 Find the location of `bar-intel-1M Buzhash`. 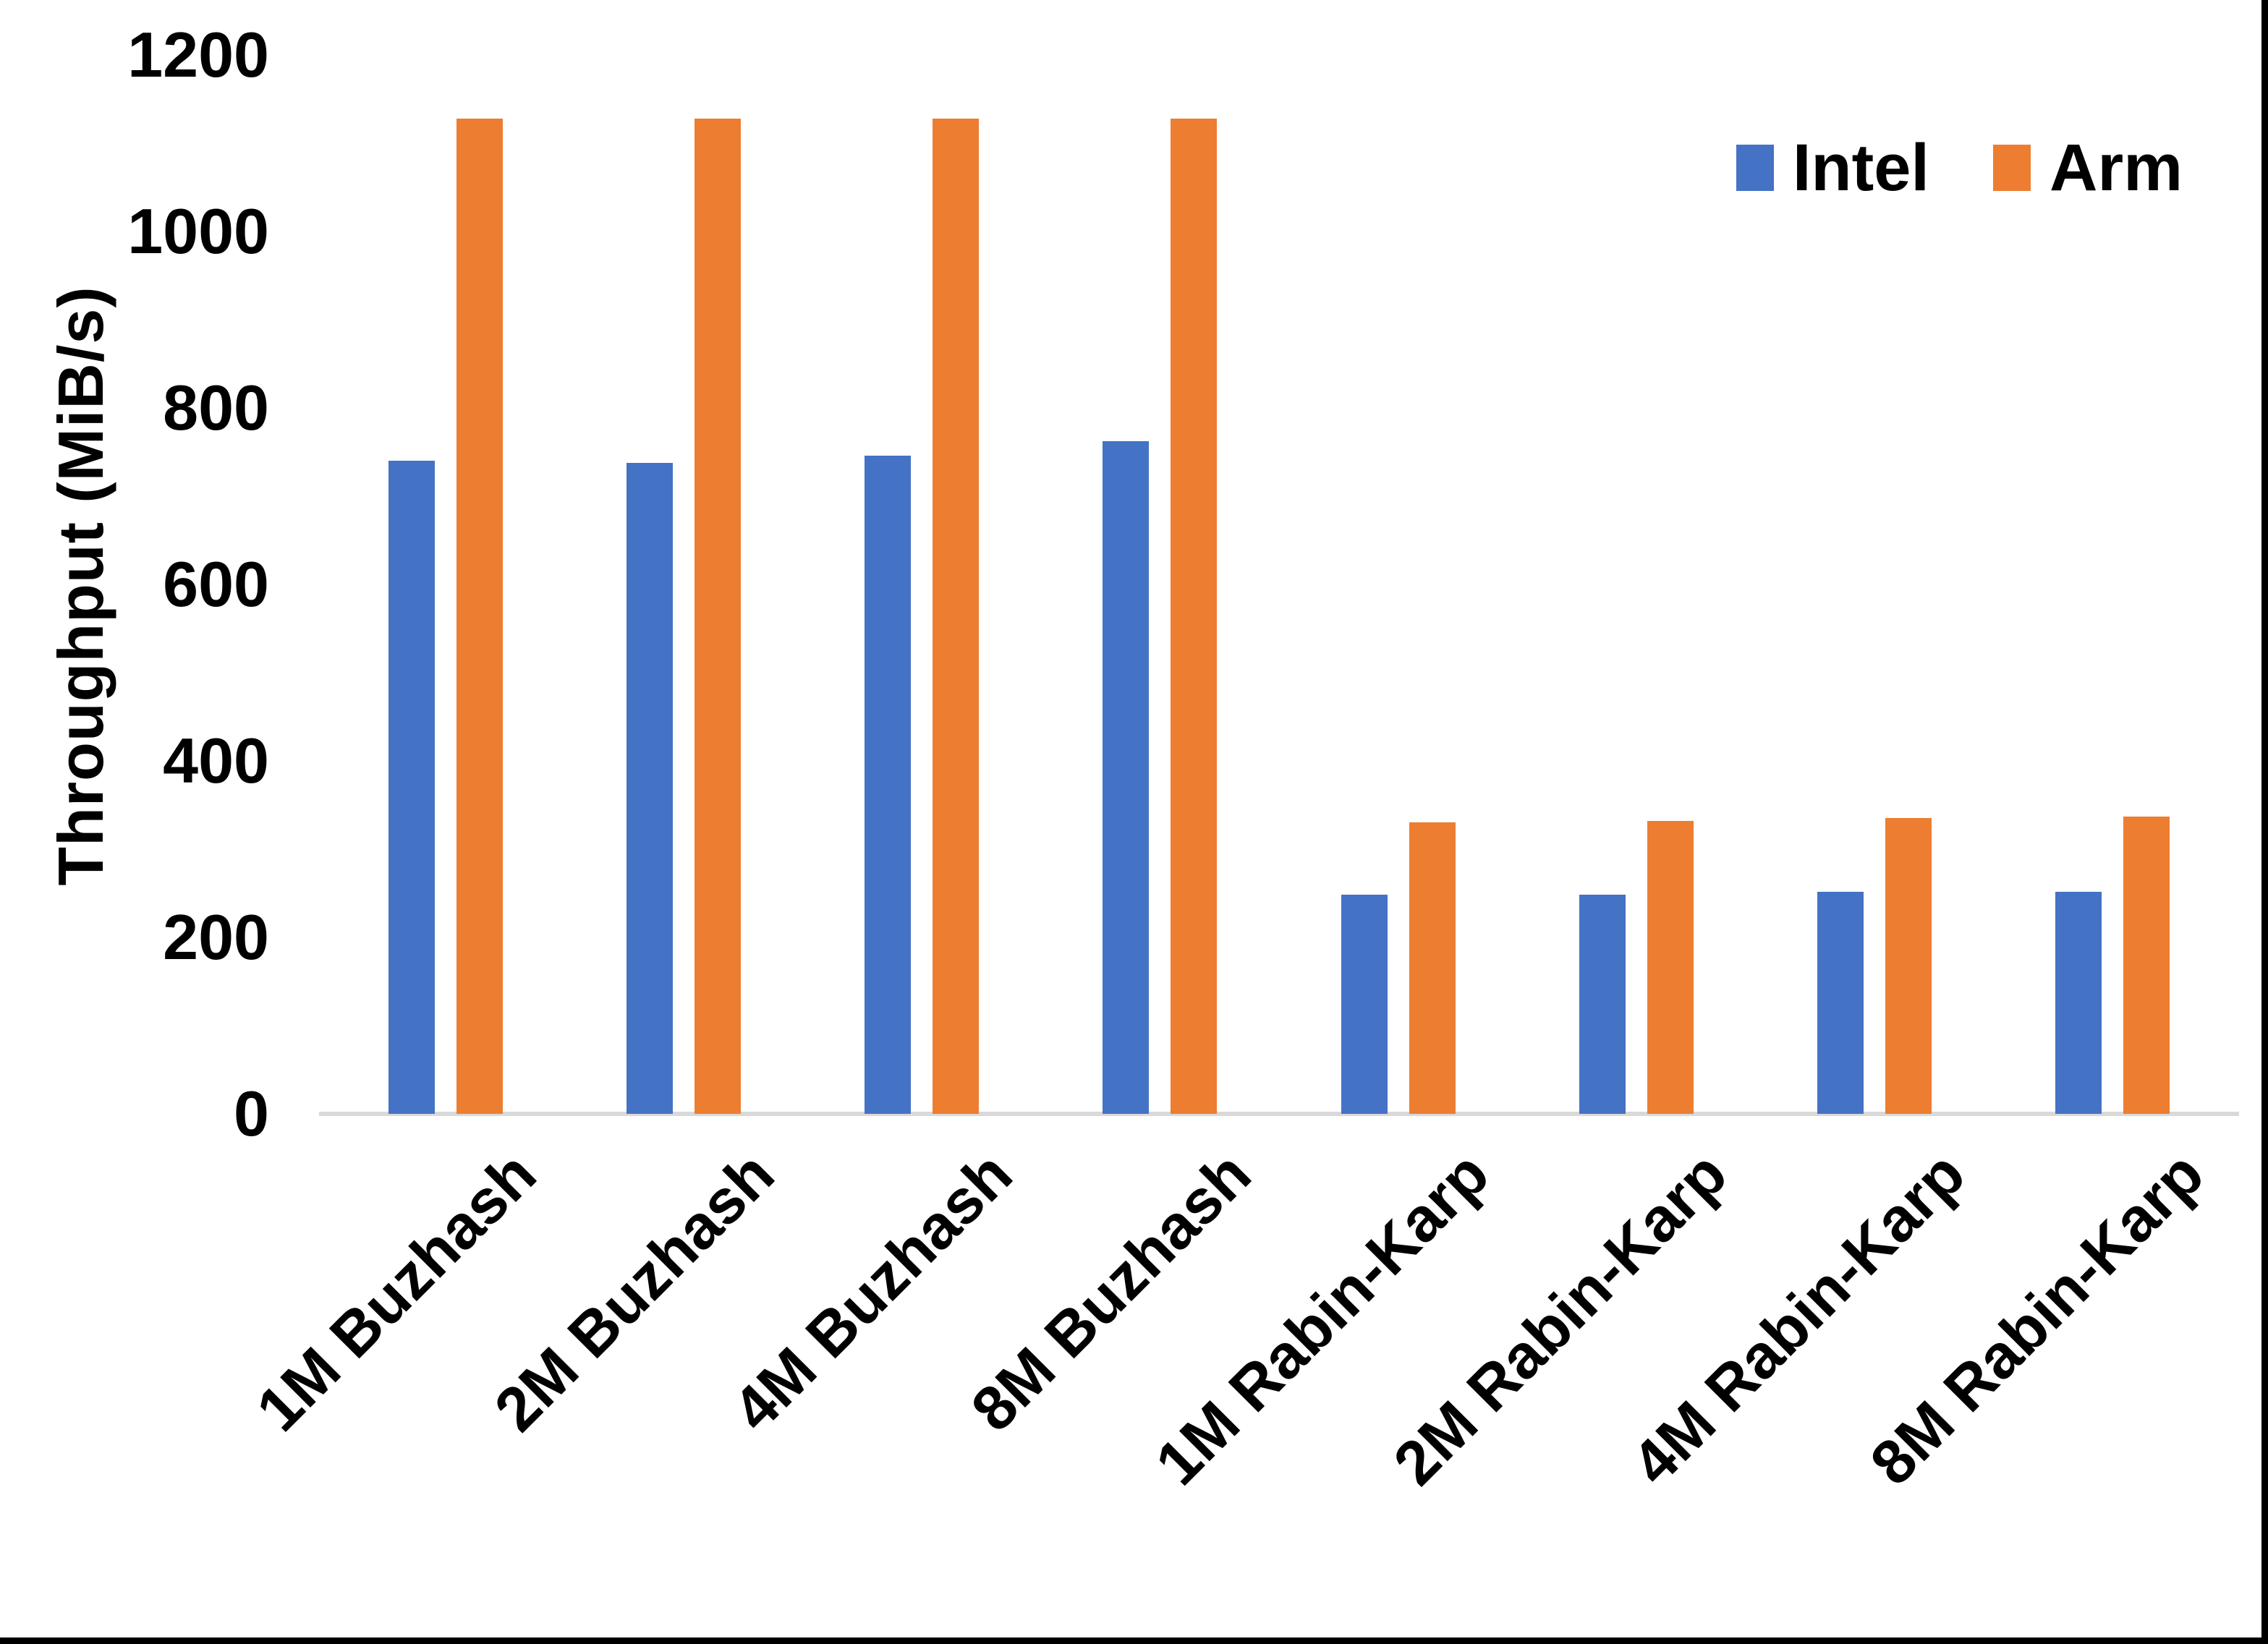

bar-intel-1M Buzhash is located at coordinates (411, 787).